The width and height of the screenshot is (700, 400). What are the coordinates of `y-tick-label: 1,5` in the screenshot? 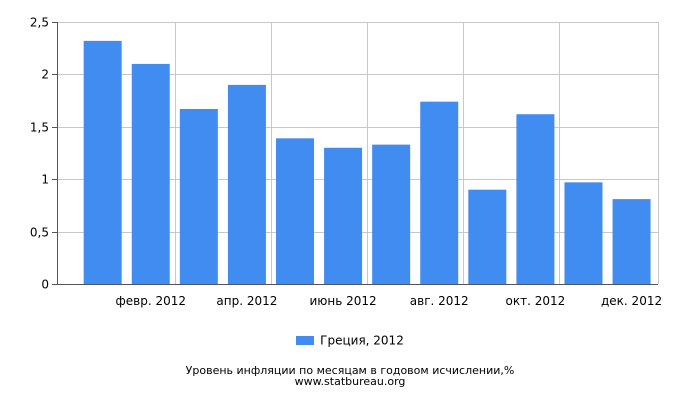 It's located at (39, 128).